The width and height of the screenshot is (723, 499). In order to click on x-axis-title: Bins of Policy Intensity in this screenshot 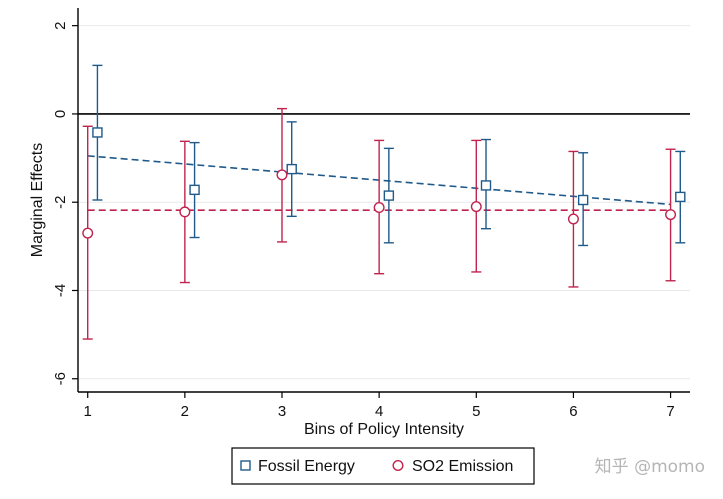, I will do `click(384, 429)`.